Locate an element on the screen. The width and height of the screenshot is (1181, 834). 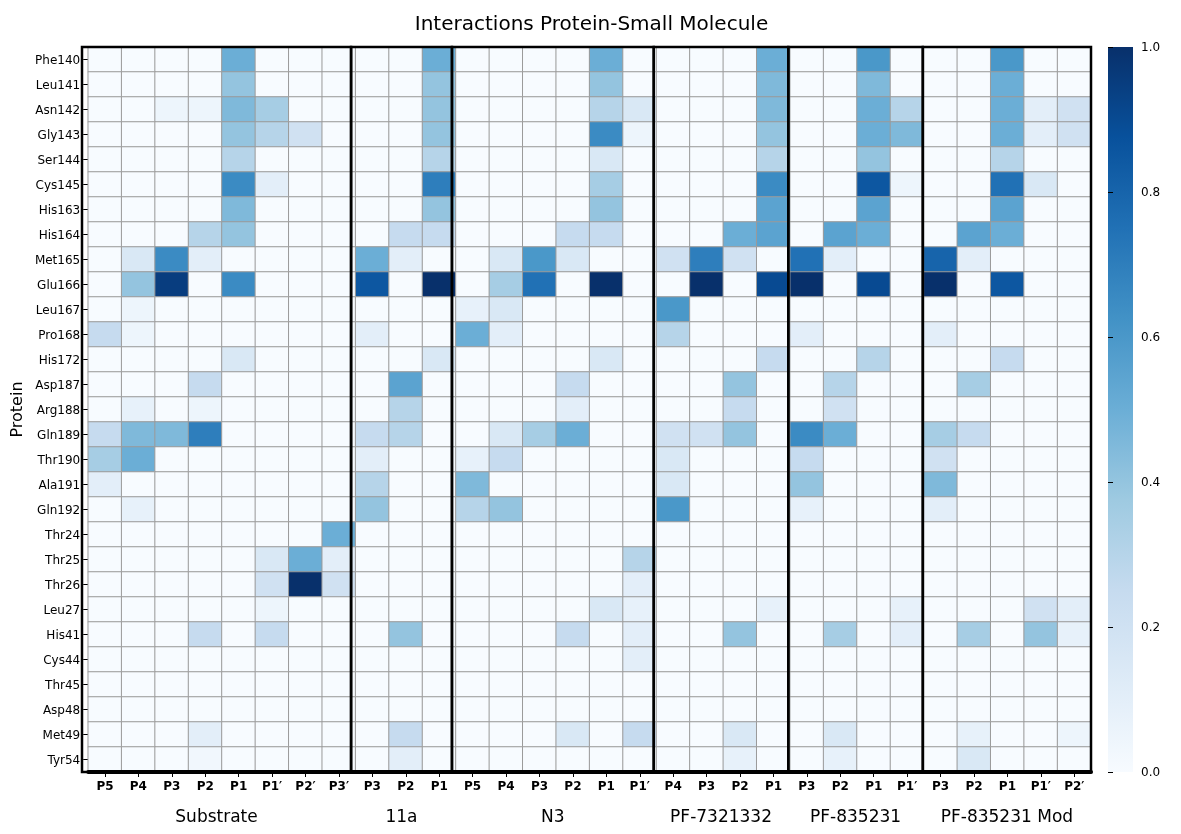
y-tick-label: His41 is located at coordinates (63, 634).